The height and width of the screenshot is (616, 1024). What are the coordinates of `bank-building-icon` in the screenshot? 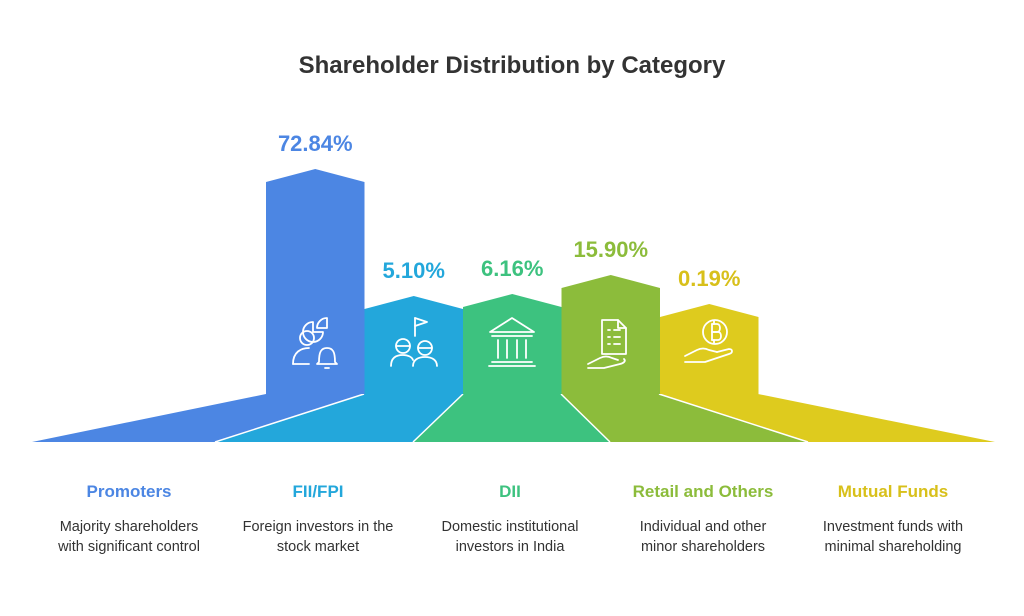 It's located at (512, 342).